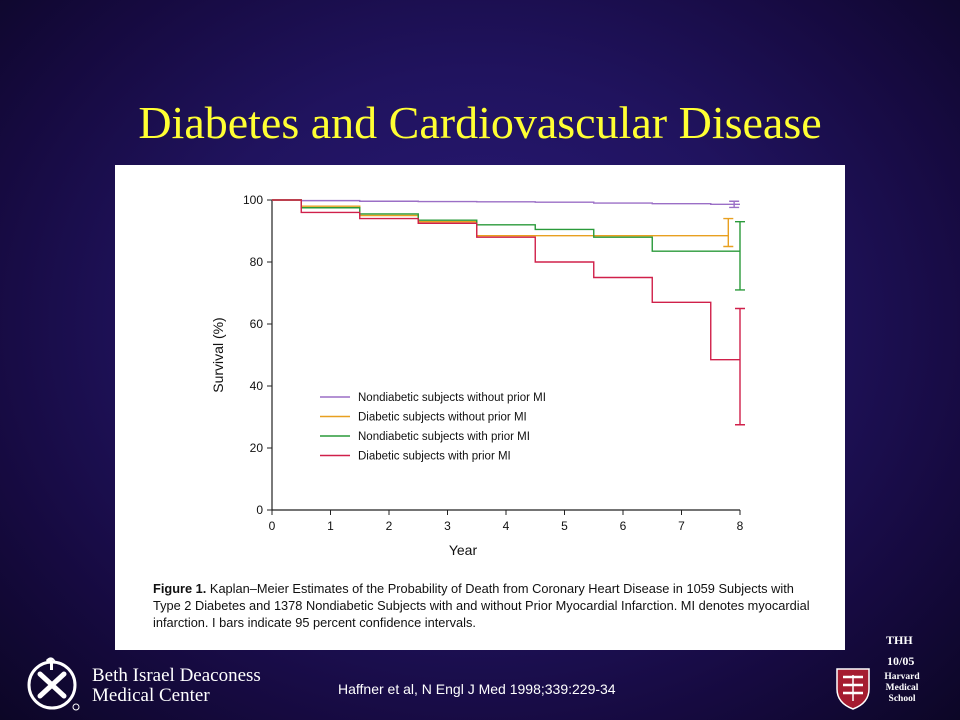 The width and height of the screenshot is (960, 720). What do you see at coordinates (901, 661) in the screenshot?
I see `slide-date: 10/05` at bounding box center [901, 661].